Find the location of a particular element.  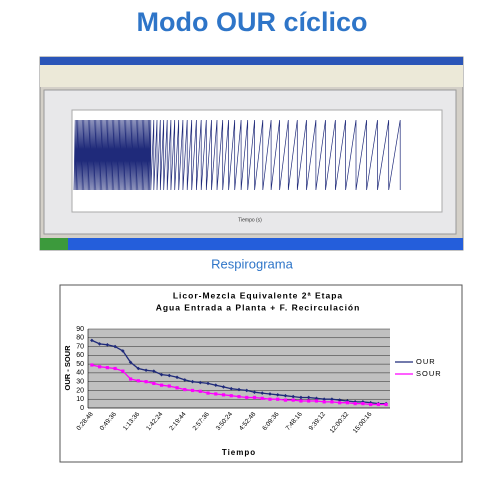

x-axis-label: Tiempo is located at coordinates (239, 452).